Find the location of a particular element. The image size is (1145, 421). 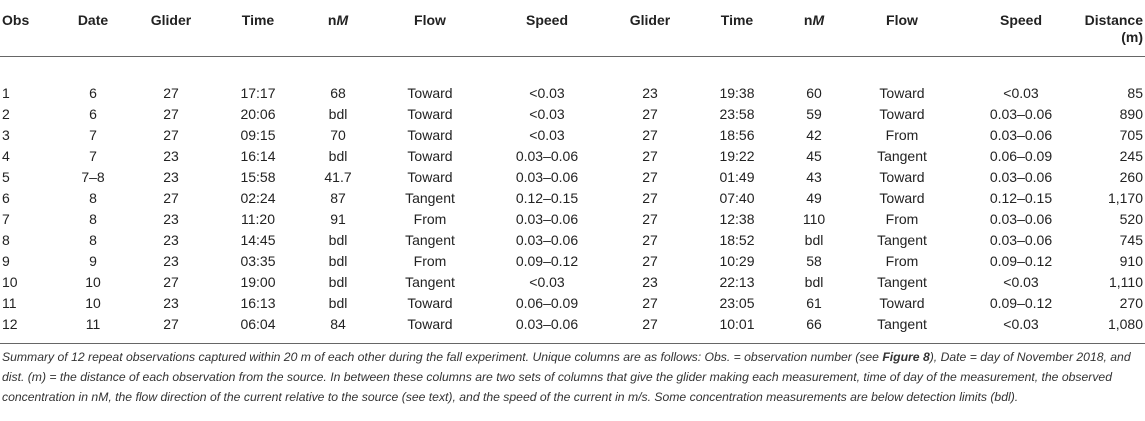

cell-time-1: 20:06 is located at coordinates (258, 114).